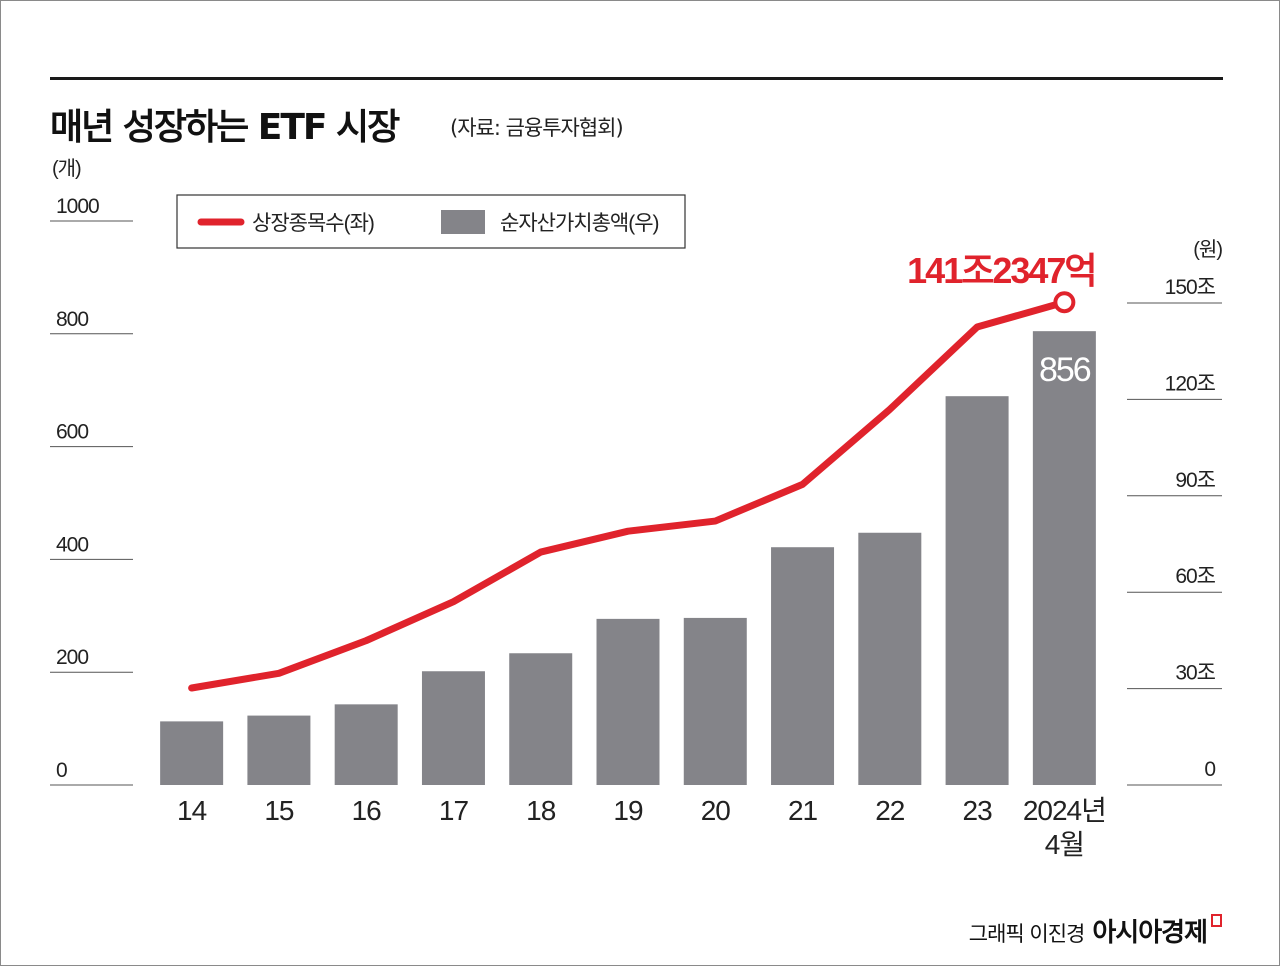 The image size is (1280, 966). What do you see at coordinates (541, 810) in the screenshot?
I see `x-tick-label: 18` at bounding box center [541, 810].